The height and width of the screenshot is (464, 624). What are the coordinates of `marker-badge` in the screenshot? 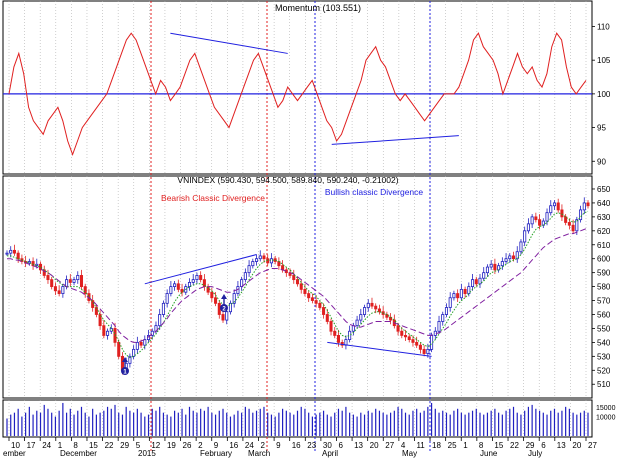 It's located at (125, 371).